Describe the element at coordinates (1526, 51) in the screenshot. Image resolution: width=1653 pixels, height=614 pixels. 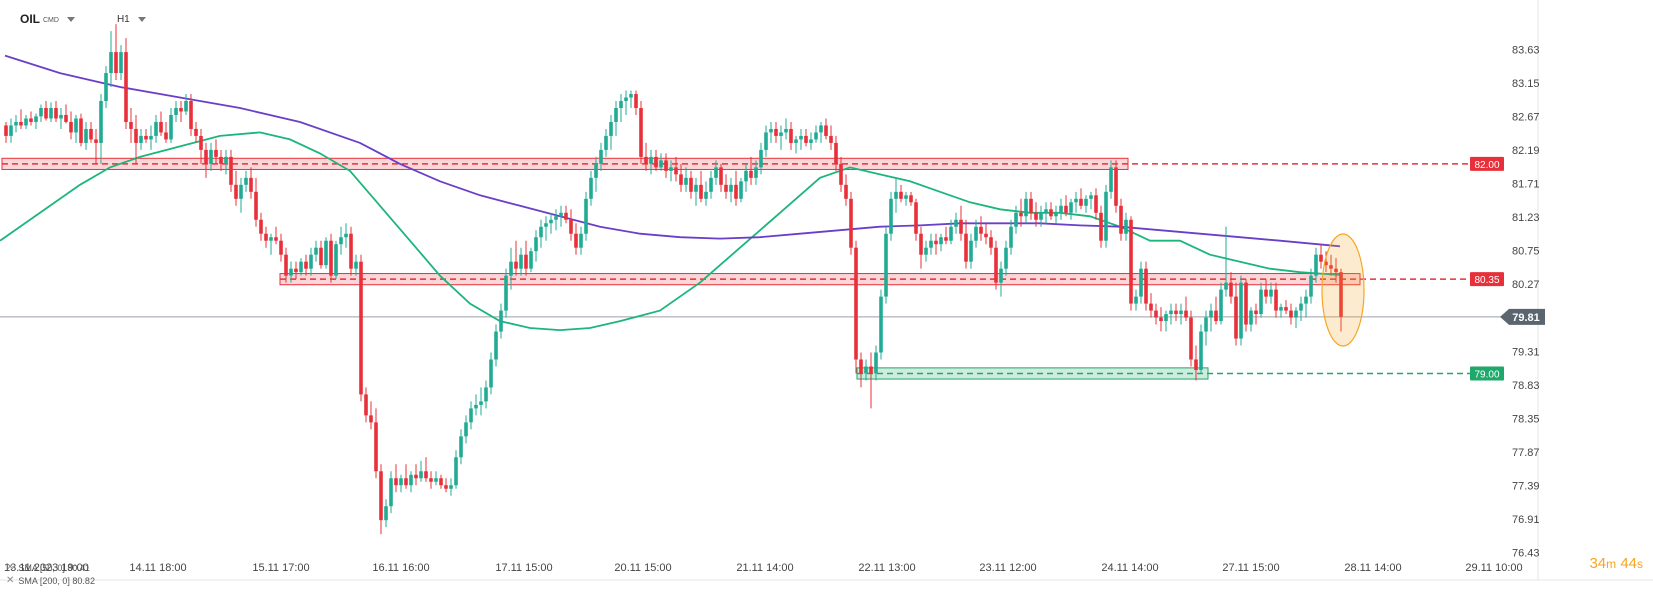
I see `y-tick-label: 83.63` at that location.